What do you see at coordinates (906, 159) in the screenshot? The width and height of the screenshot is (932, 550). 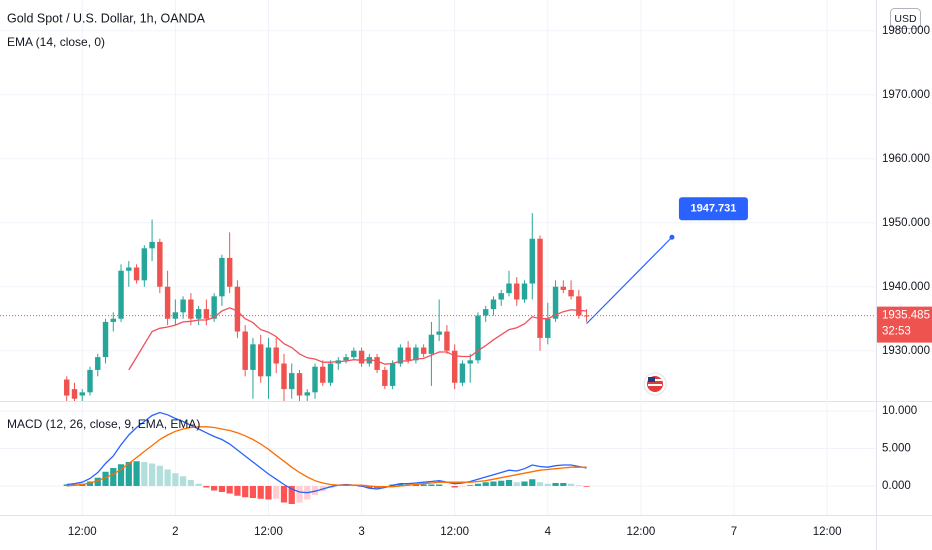 I see `y-tick-label: 1960.000` at bounding box center [906, 159].